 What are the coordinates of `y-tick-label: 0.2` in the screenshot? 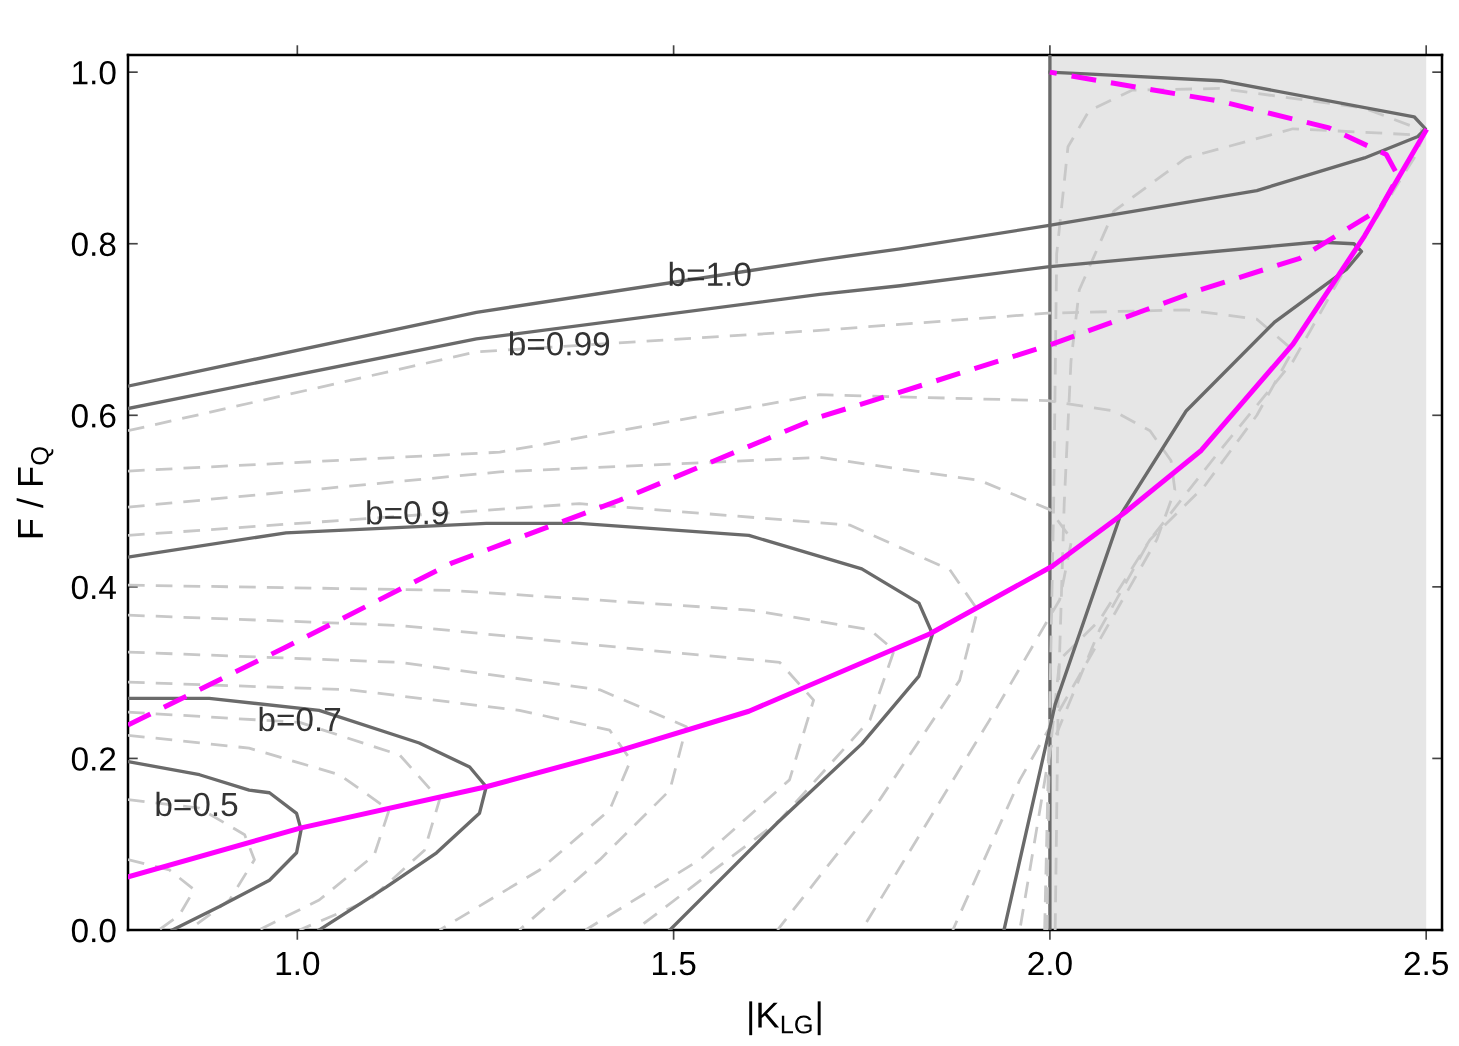 It's located at (93, 759).